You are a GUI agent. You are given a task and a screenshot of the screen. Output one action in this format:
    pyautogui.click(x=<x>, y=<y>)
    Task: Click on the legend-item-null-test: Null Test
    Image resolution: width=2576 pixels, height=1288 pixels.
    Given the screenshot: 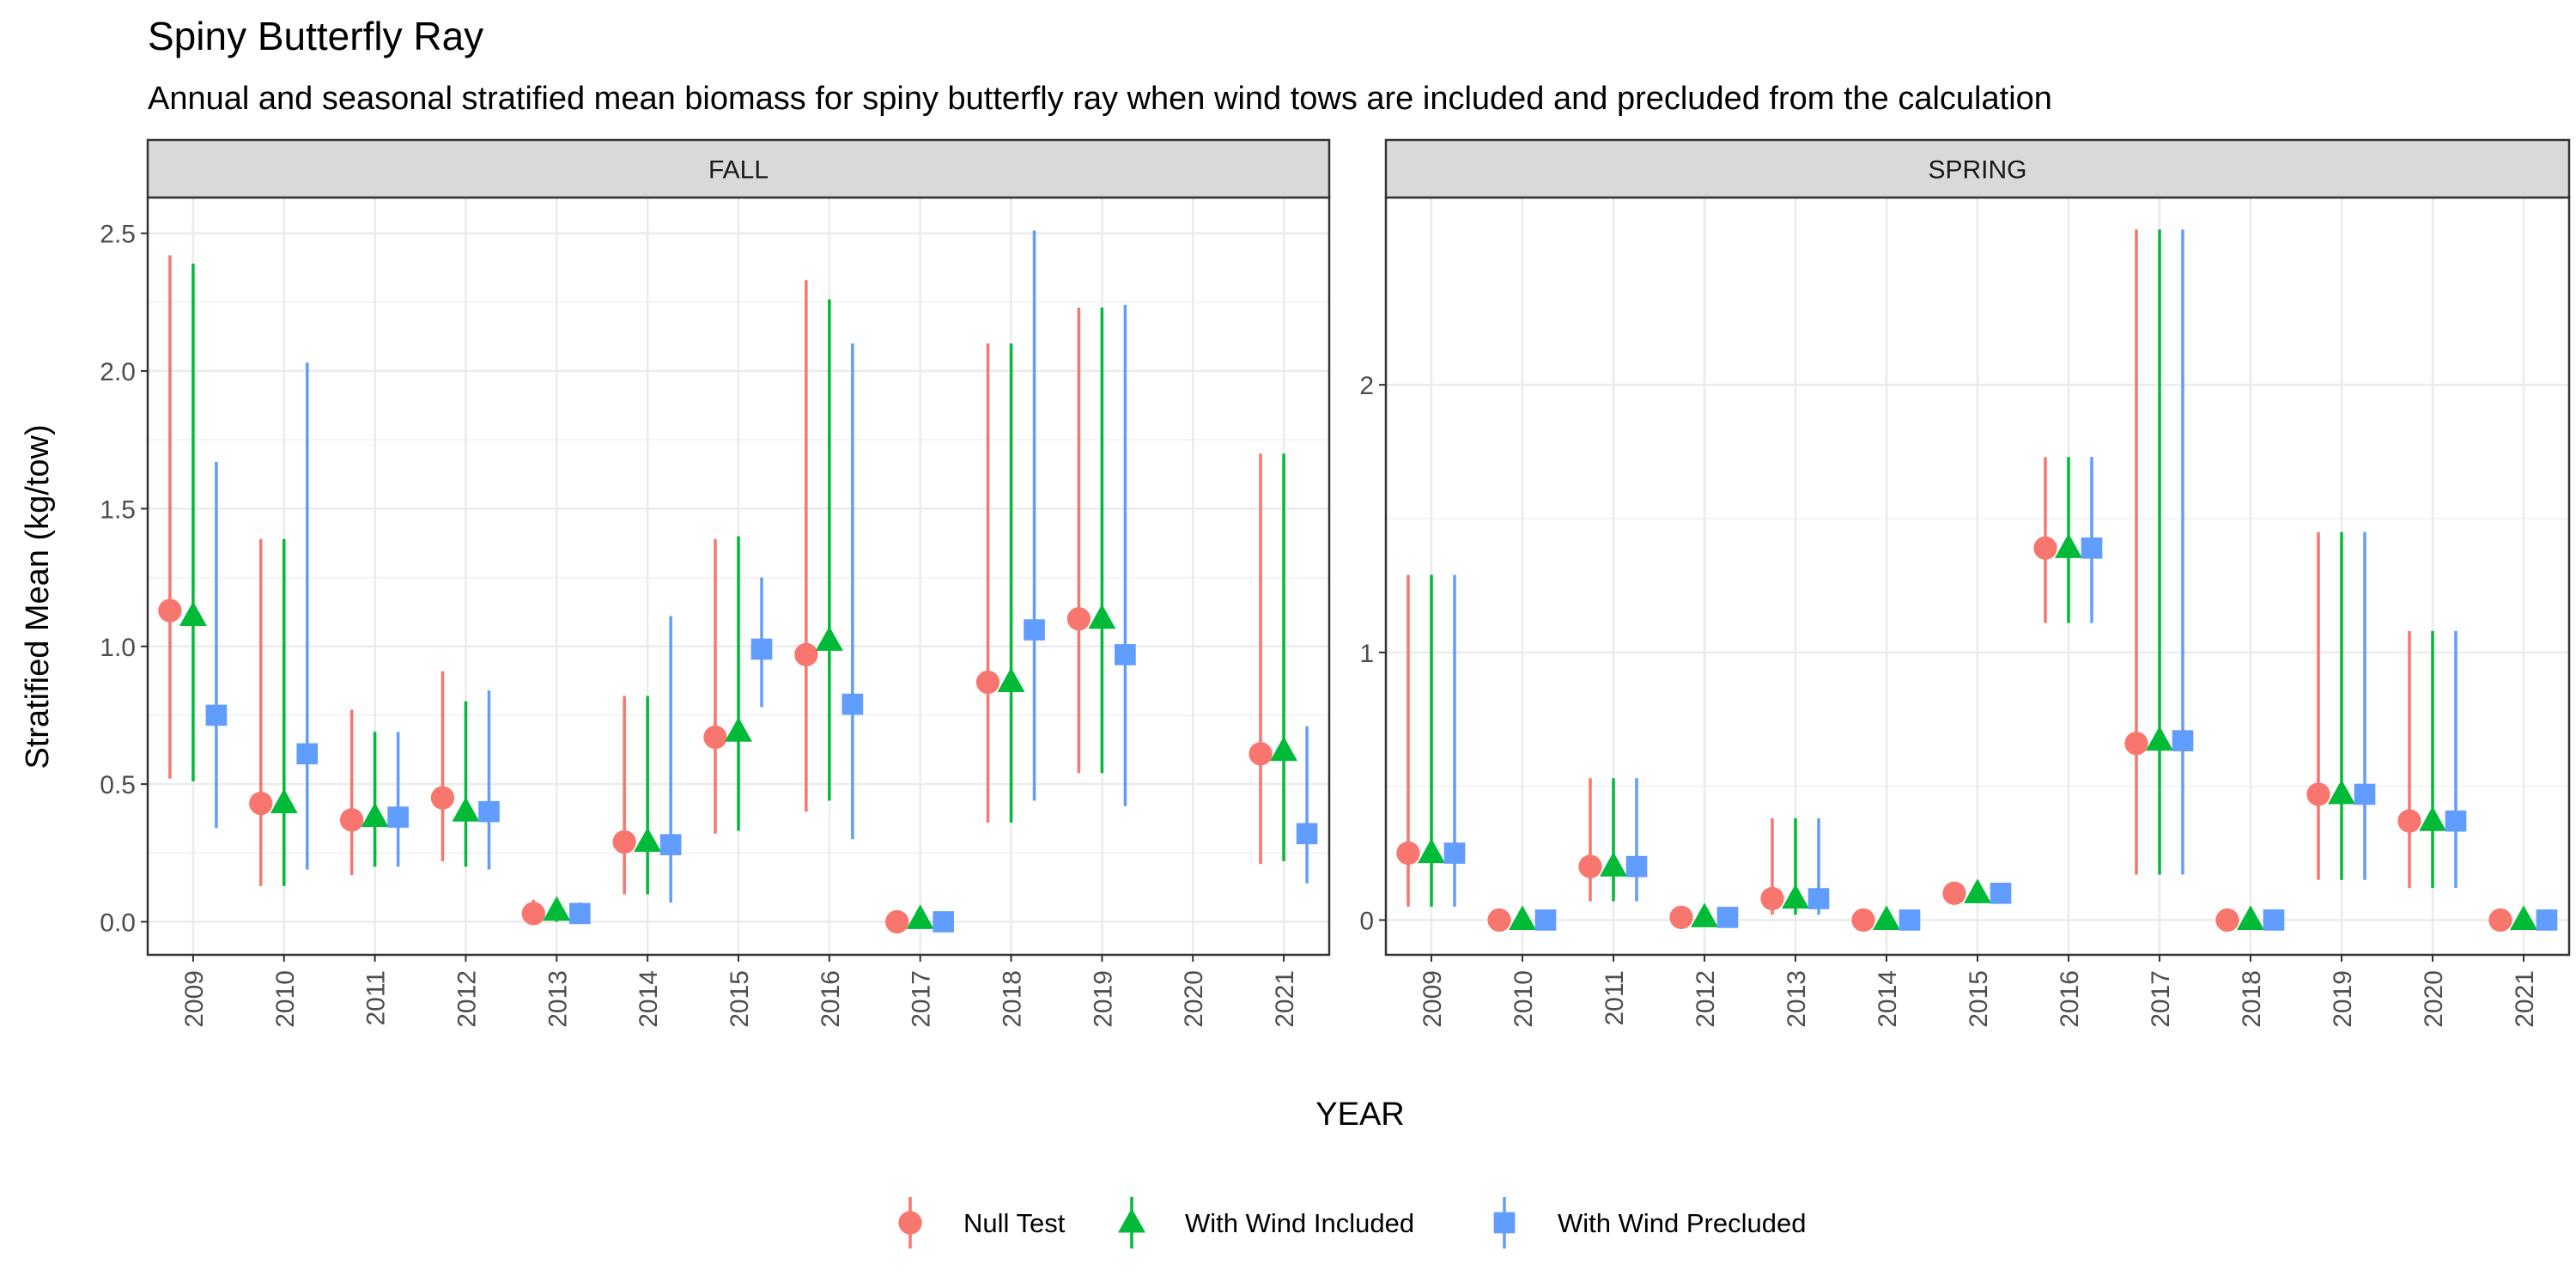 What is the action you would take?
    pyautogui.click(x=982, y=1223)
    